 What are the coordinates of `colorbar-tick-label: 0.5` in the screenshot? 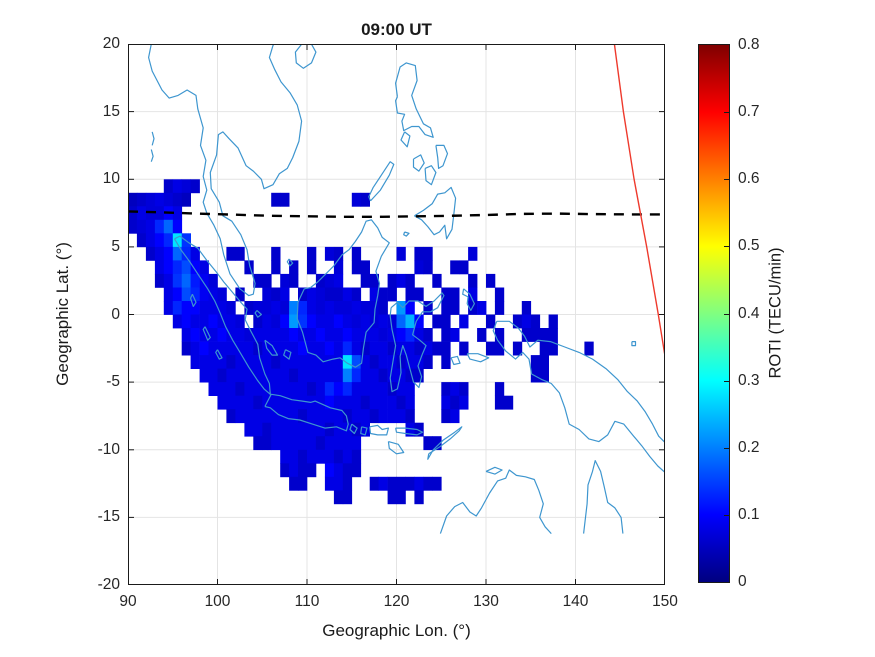 It's located at (749, 246).